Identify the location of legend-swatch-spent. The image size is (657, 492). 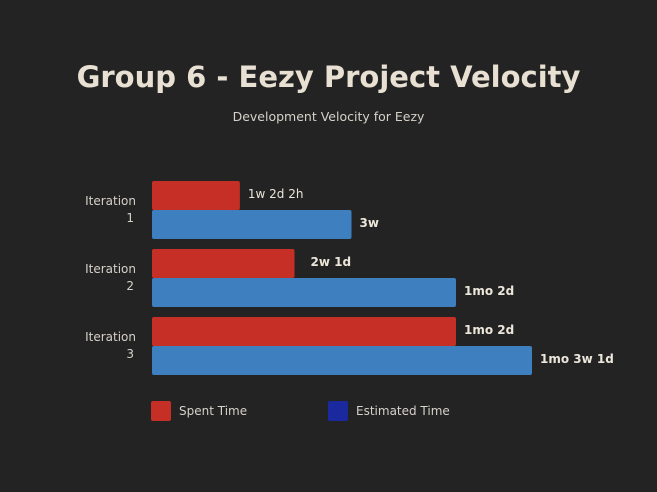
(161, 411).